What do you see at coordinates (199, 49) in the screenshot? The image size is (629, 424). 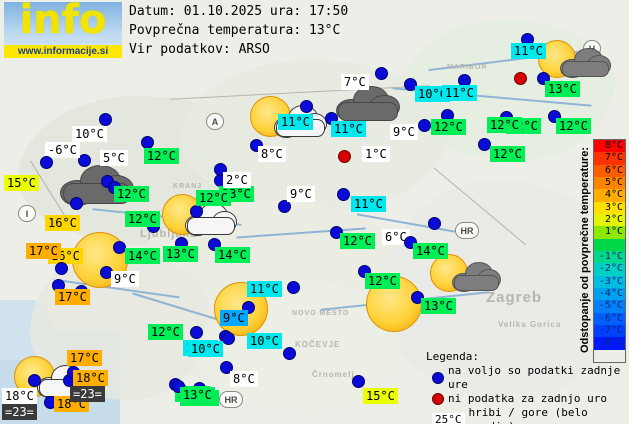 I see `header-data-source: Vir podatkov: ARSO` at bounding box center [199, 49].